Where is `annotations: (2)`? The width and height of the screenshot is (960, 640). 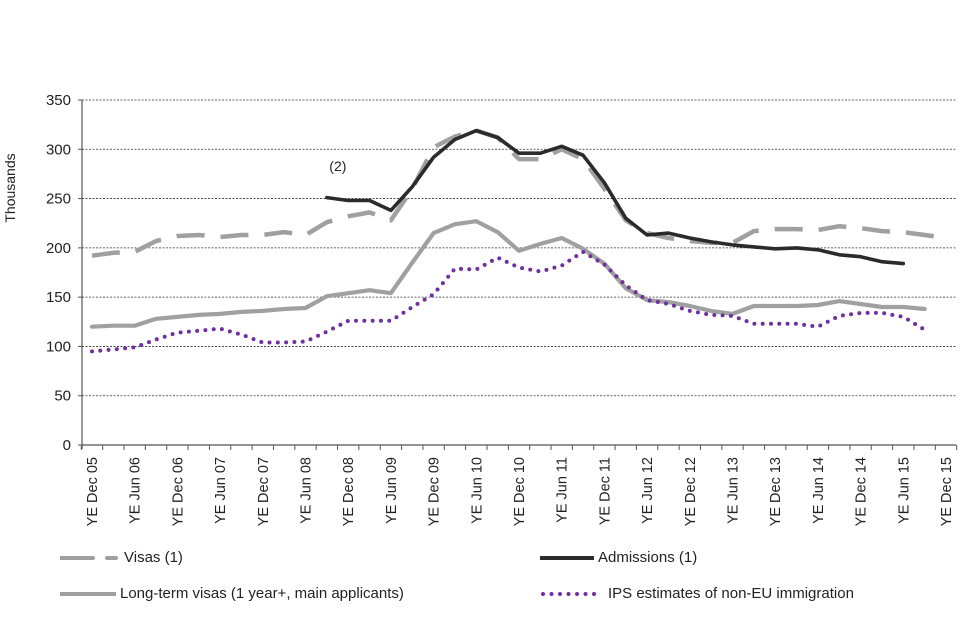 annotations: (2) is located at coordinates (337, 166).